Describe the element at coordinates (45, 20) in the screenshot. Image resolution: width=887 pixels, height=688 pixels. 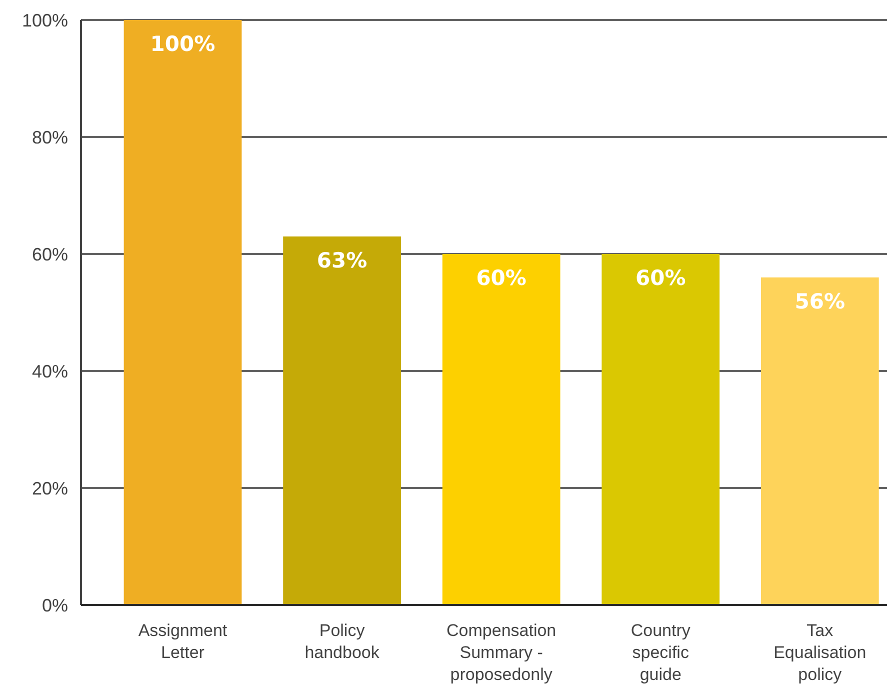
I see `y-tick-label: 100%` at that location.